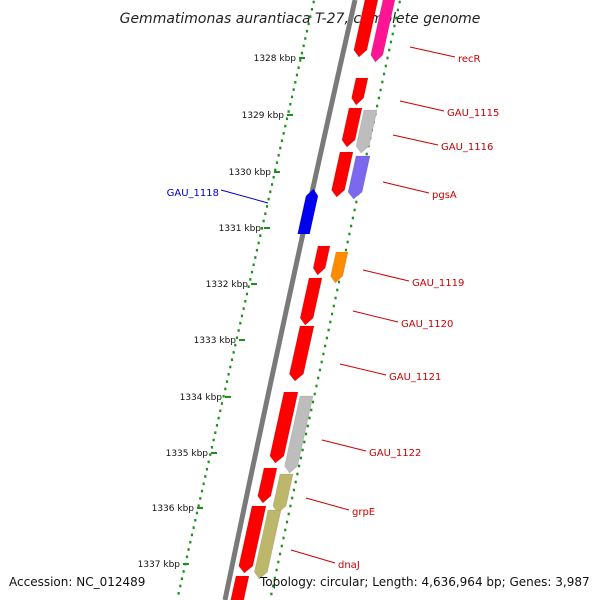 The image size is (600, 600). Describe the element at coordinates (360, 91) in the screenshot. I see `gene-gau1115` at that location.